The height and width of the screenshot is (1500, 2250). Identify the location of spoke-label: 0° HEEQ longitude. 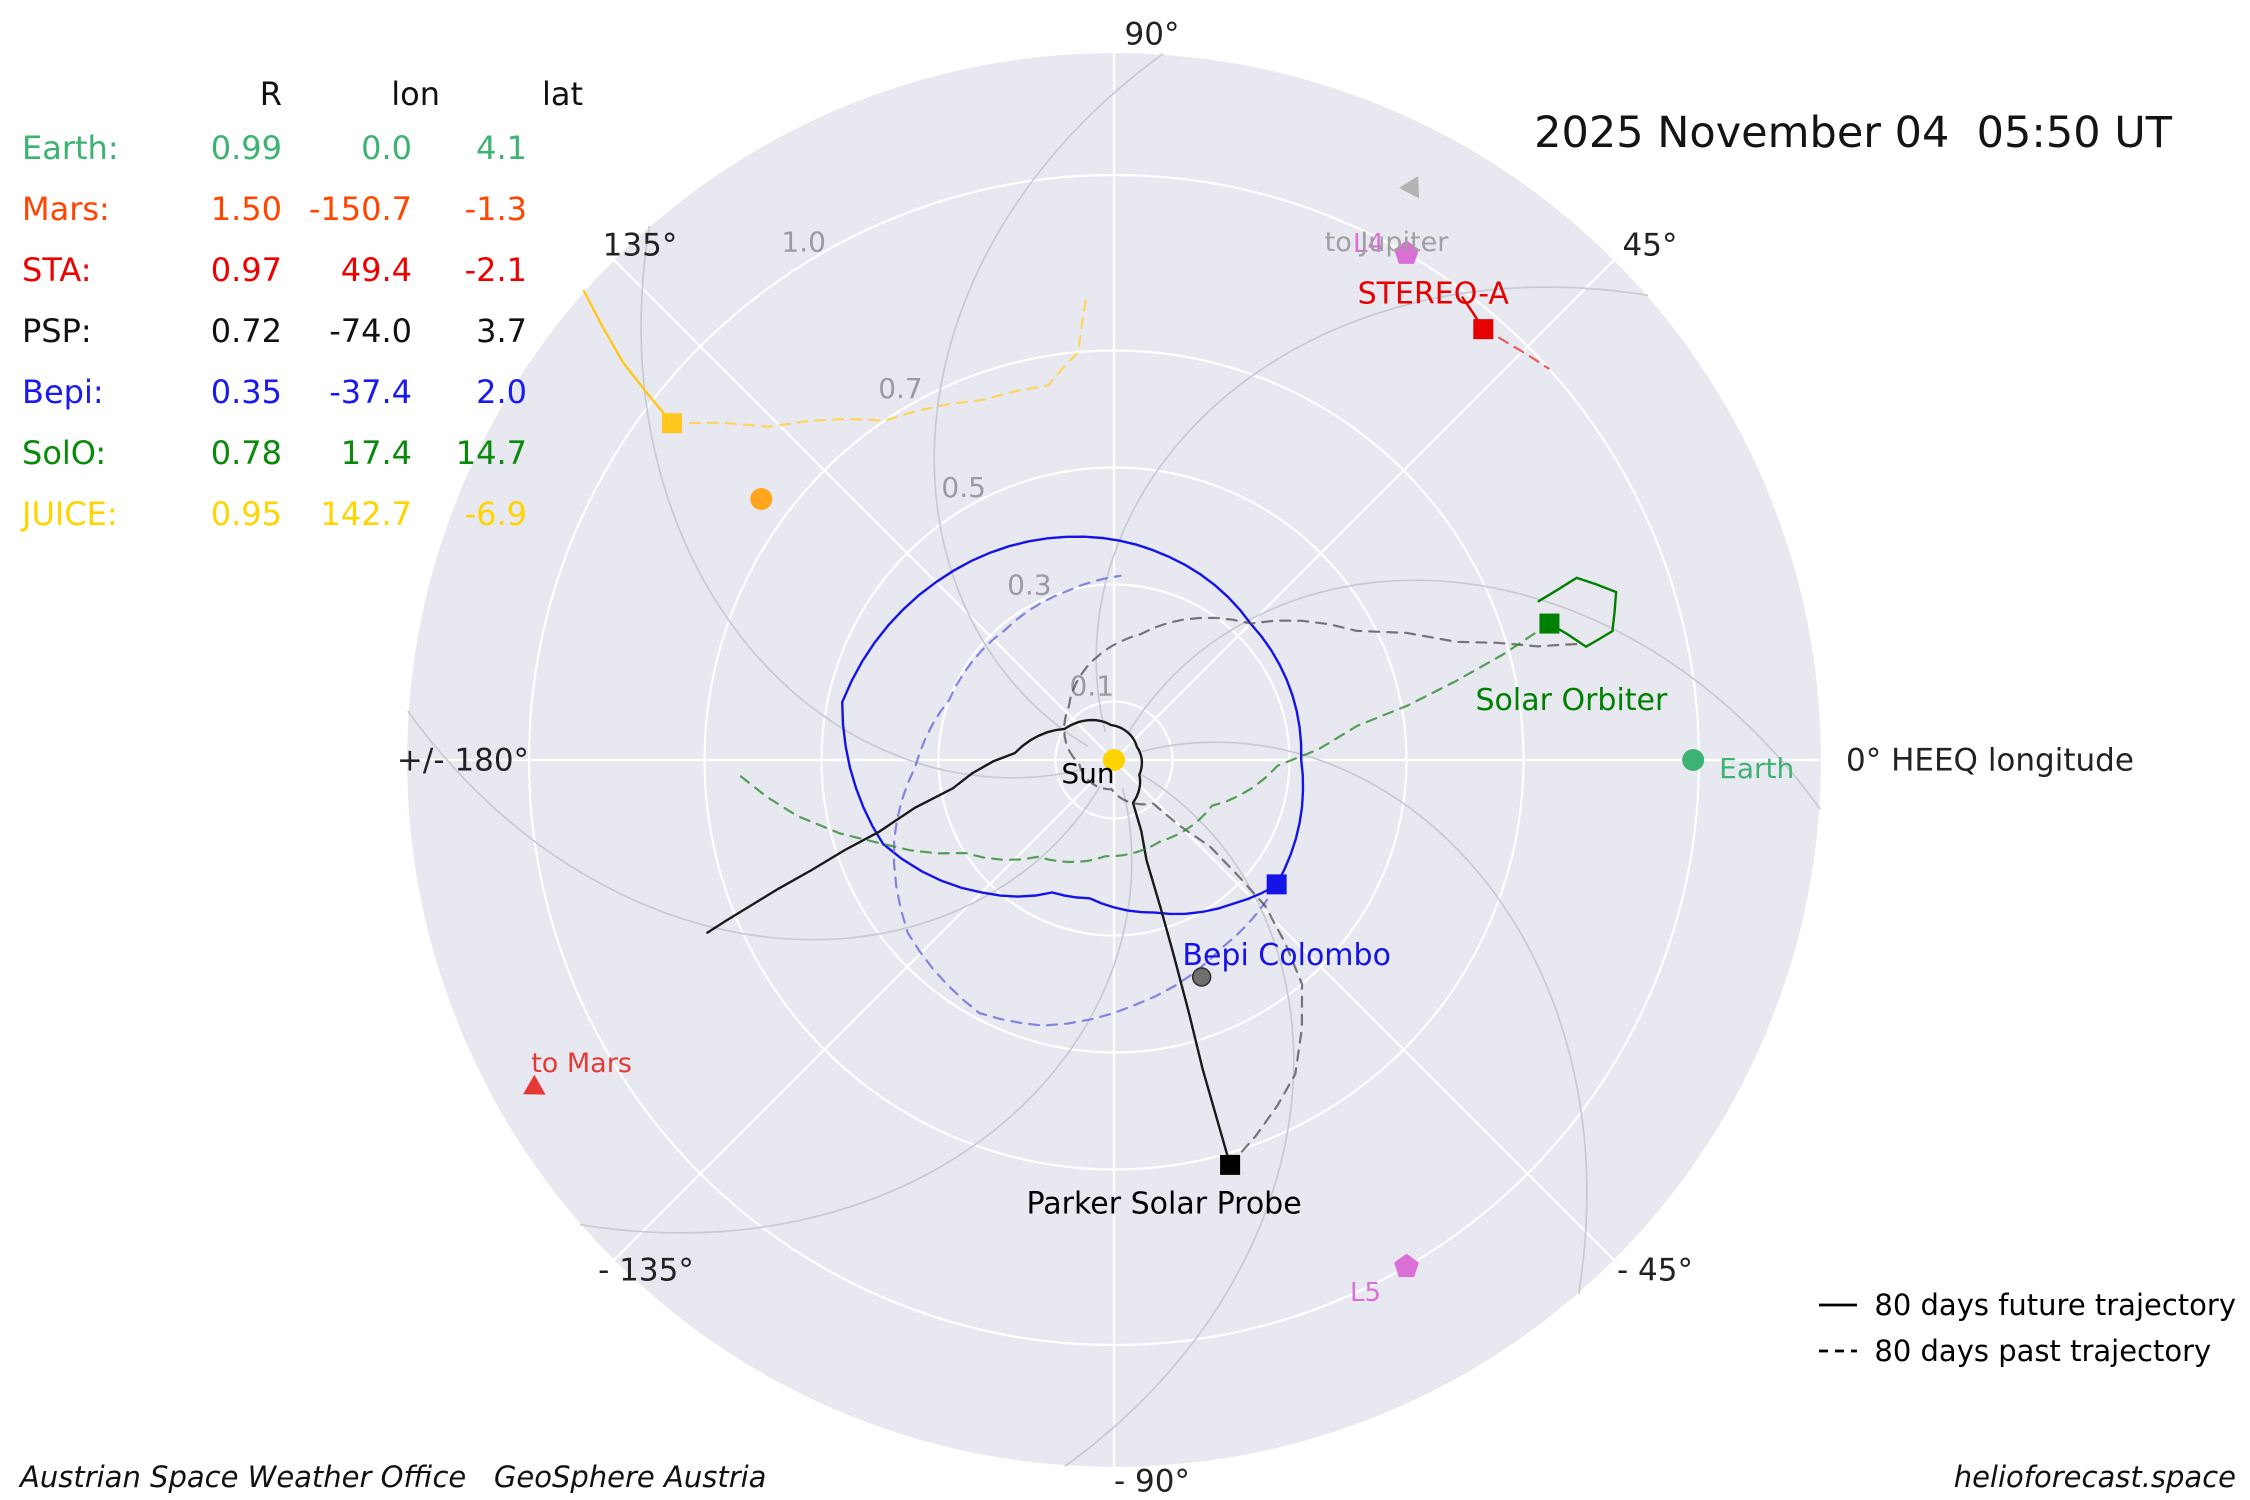
(1990, 761).